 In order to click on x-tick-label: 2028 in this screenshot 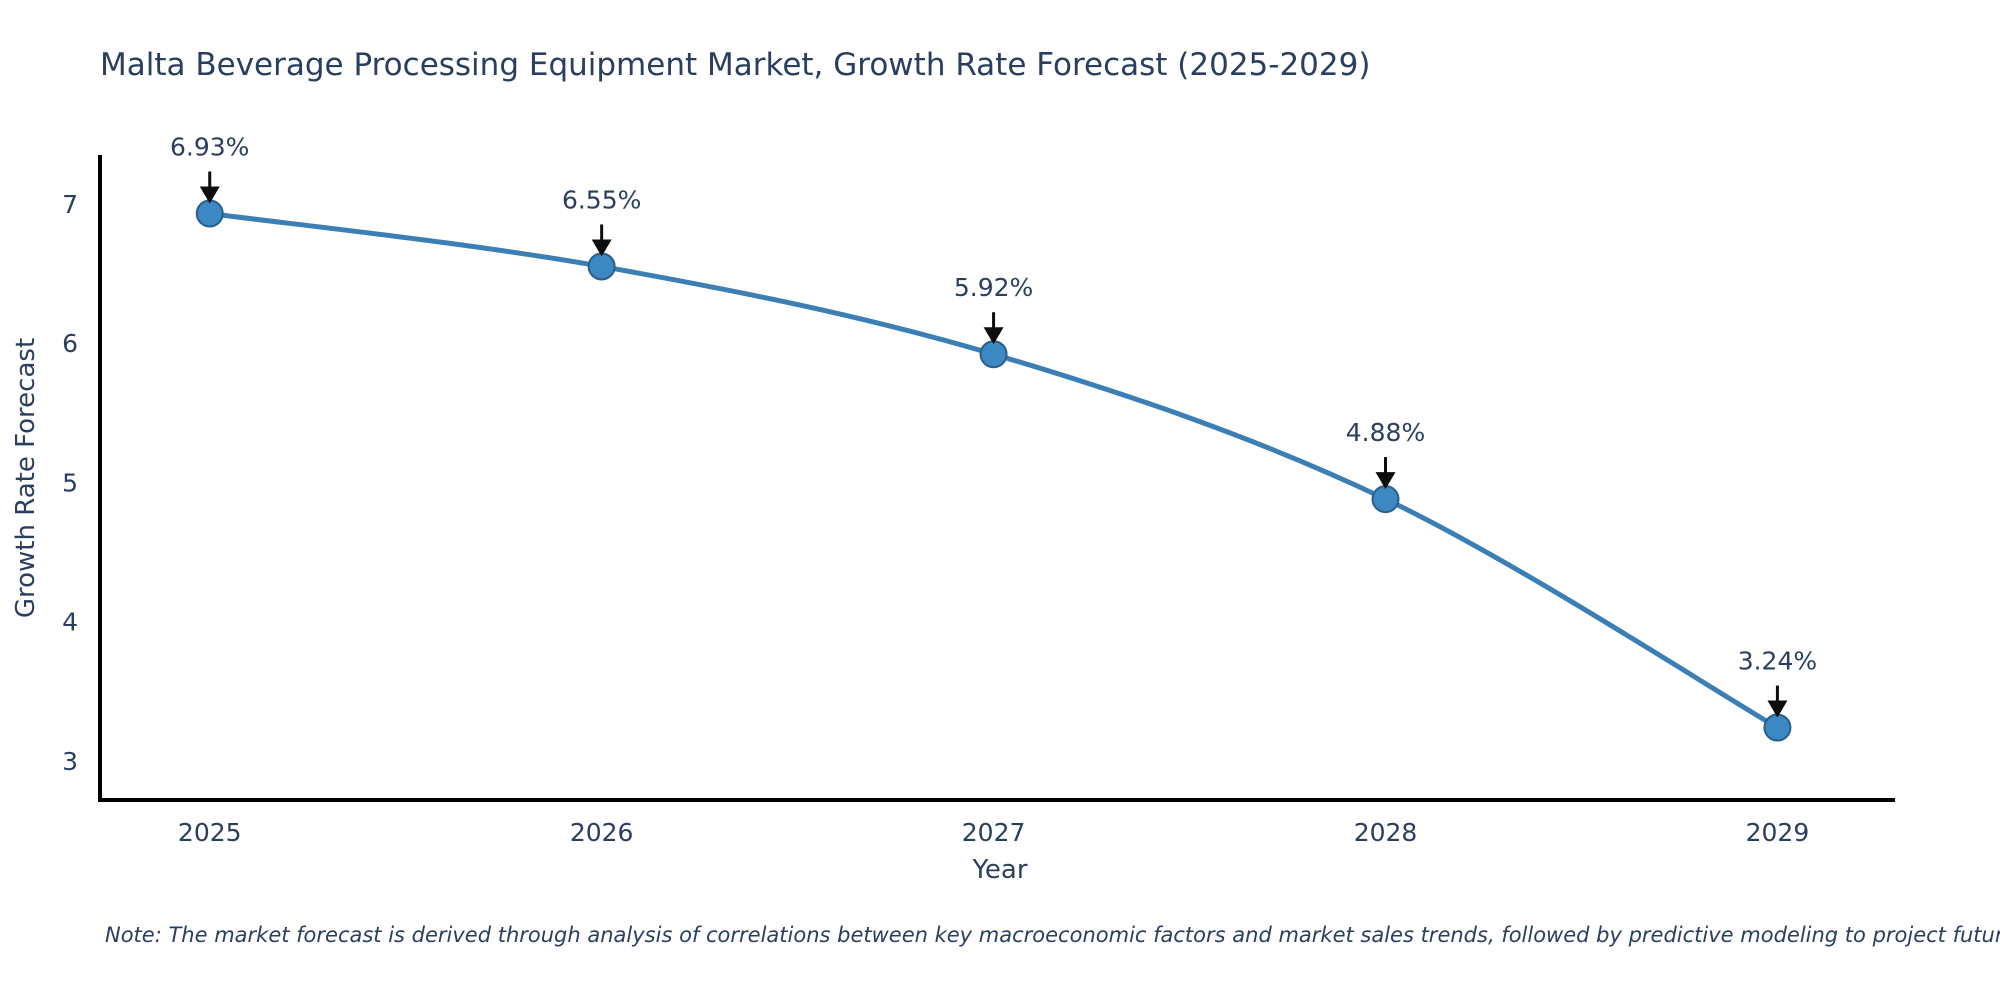, I will do `click(1386, 832)`.